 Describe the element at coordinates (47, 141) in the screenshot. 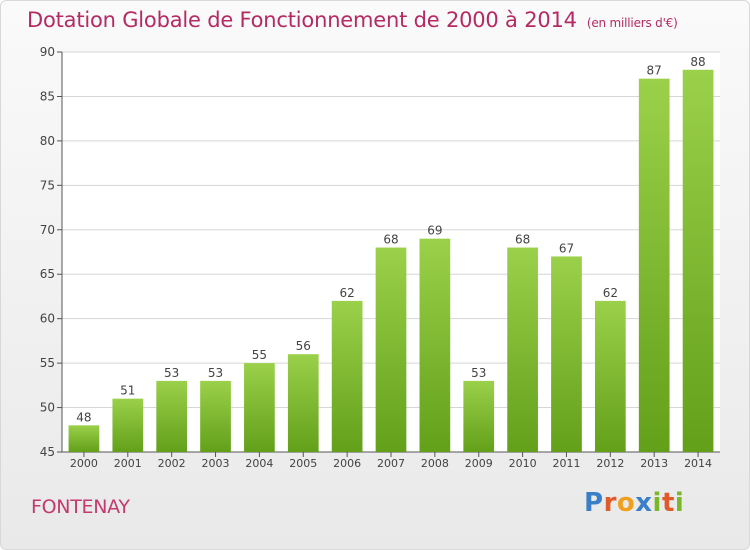

I see `y-tick-label: 80` at that location.